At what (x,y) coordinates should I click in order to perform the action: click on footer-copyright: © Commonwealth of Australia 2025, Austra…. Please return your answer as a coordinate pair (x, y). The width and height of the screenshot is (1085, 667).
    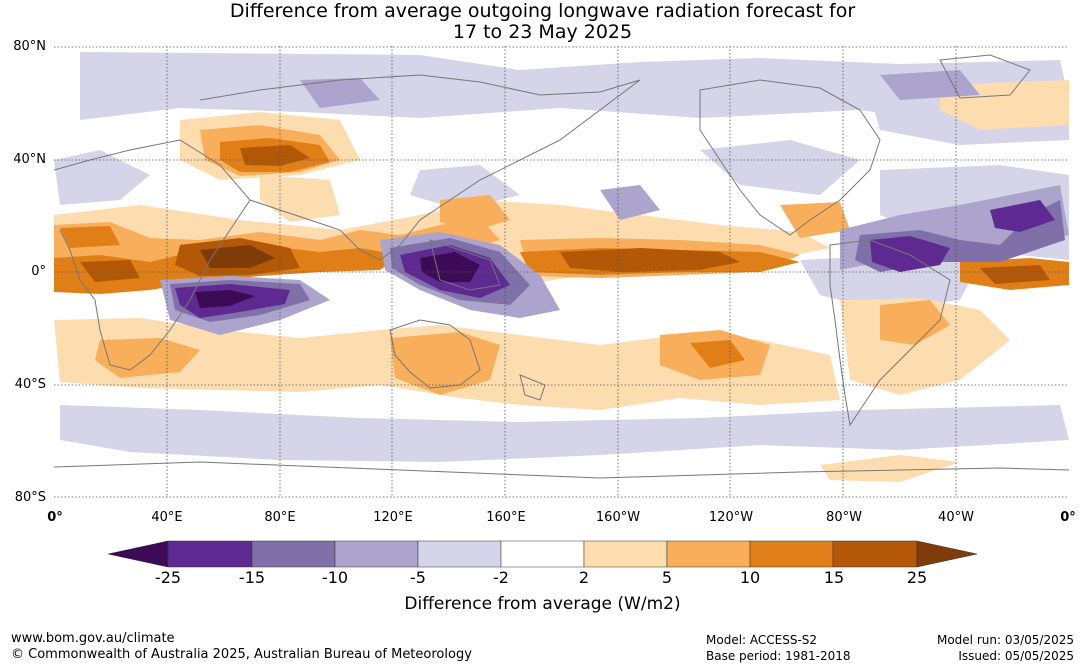
    Looking at the image, I should click on (241, 654).